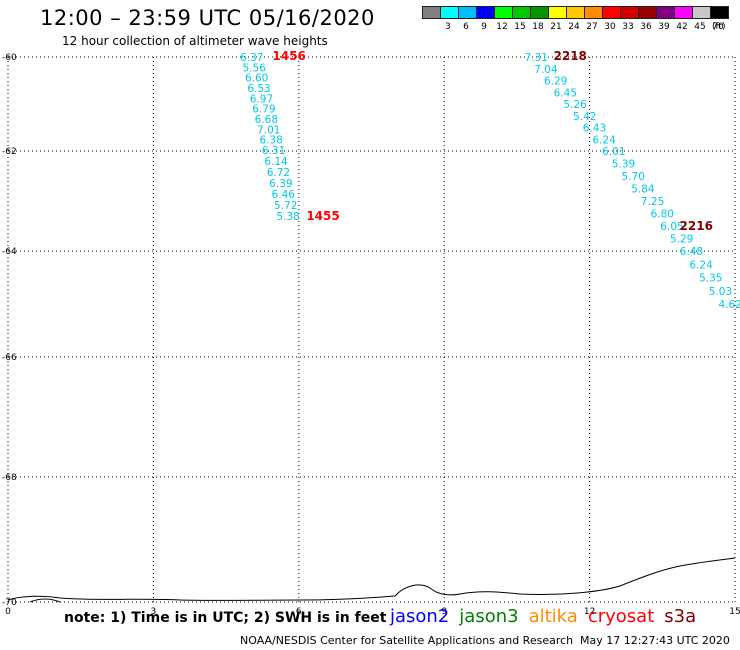 This screenshot has height=650, width=740. I want to click on lon-tick-label: 6, so click(299, 612).